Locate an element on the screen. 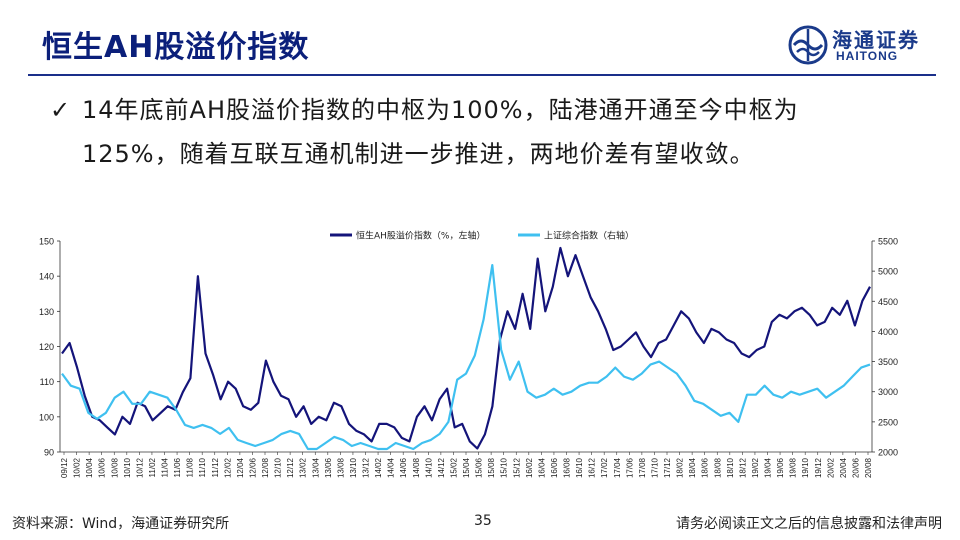 The height and width of the screenshot is (540, 960). legend-label-ah: 恒生AH股溢价指数（%，左轴） is located at coordinates (420, 236).